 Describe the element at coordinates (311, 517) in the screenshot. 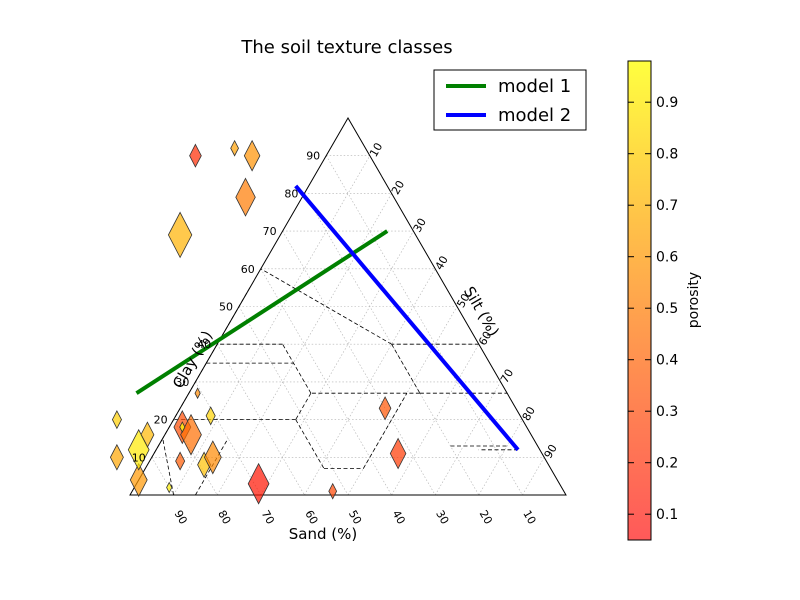

I see `sand-tick-label: 60` at that location.